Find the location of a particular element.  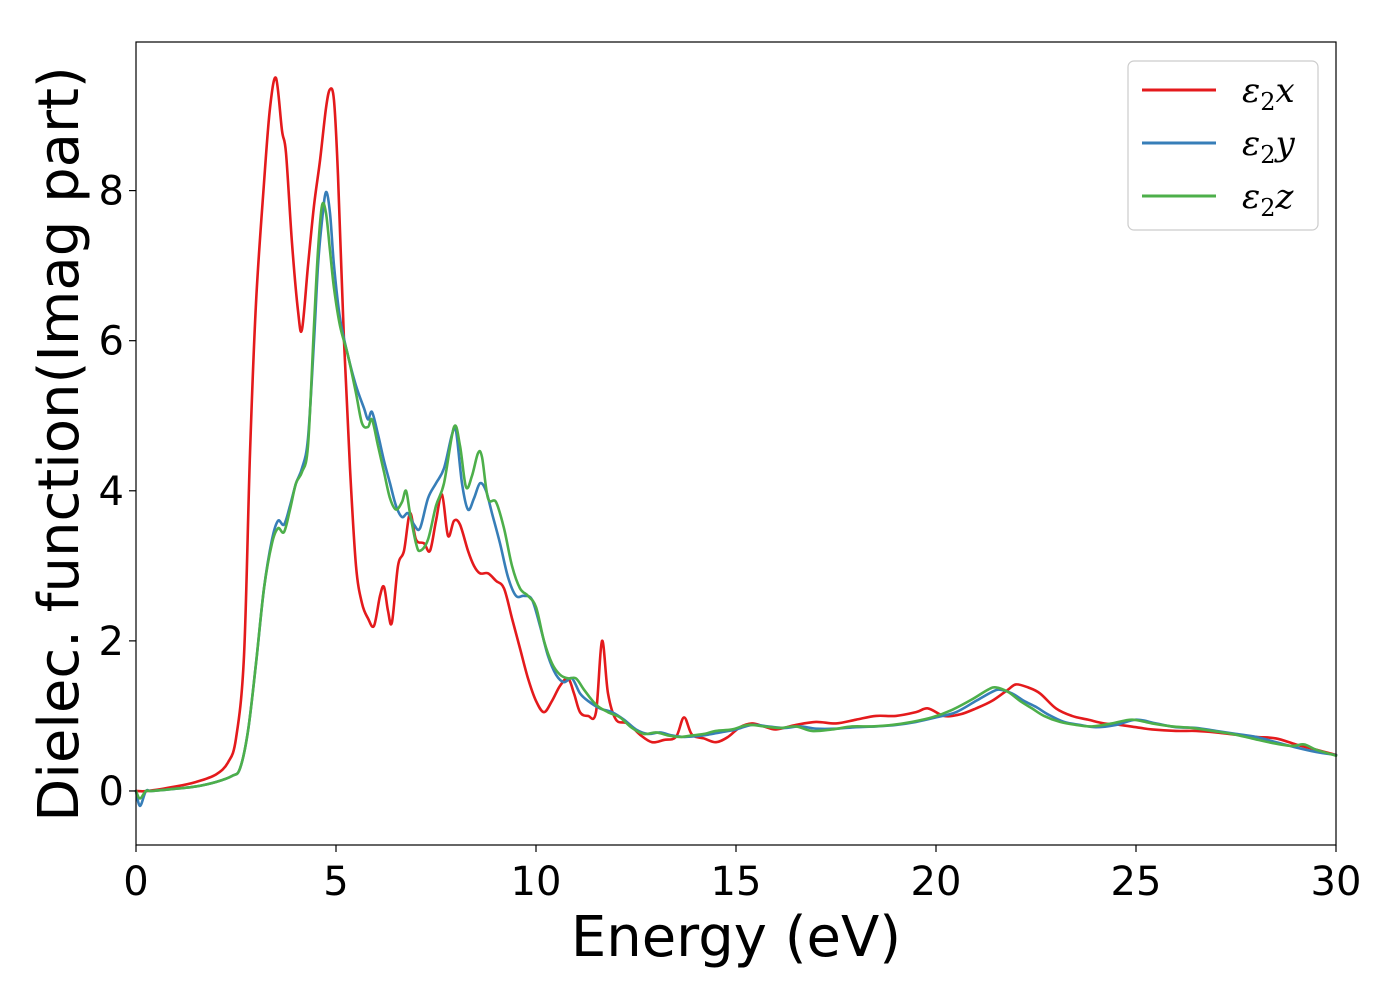

legend-label-x: ε2x is located at coordinates (1268, 93).